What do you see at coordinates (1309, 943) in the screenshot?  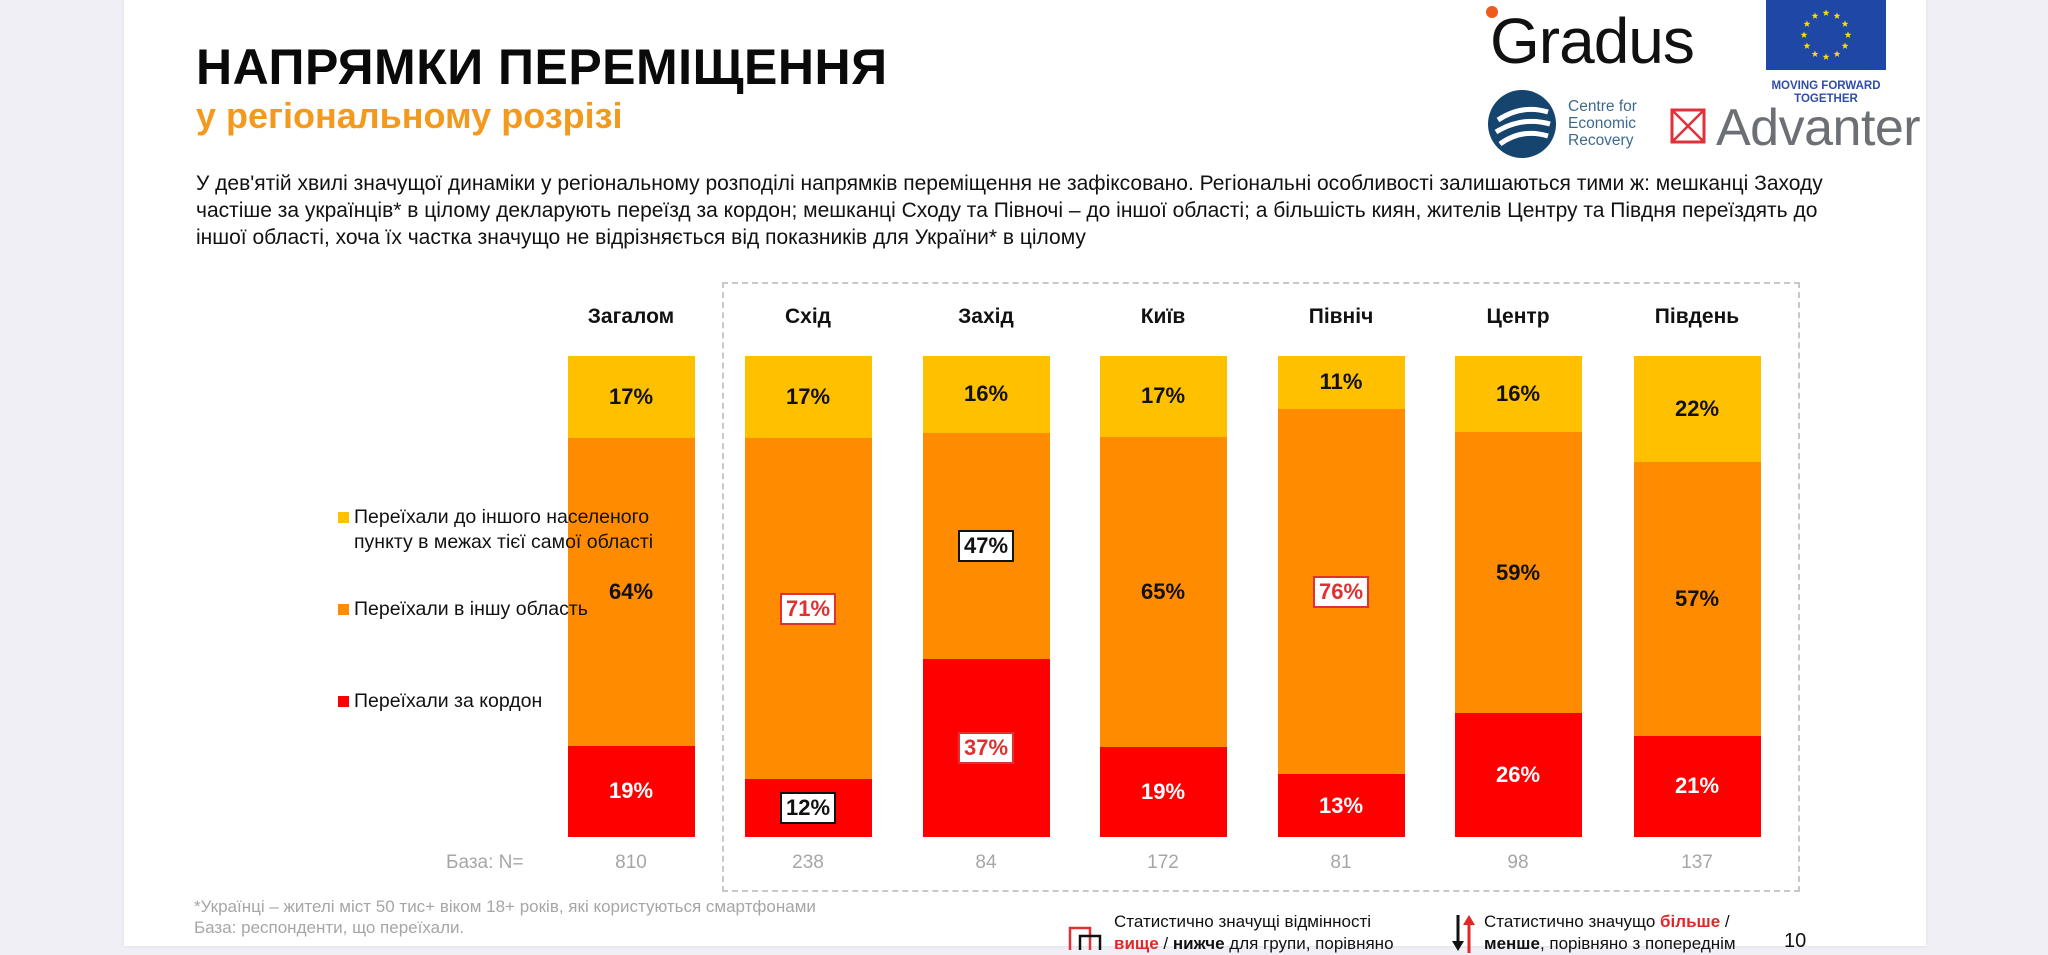 I see `sig-rest: для групи, порівняно` at bounding box center [1309, 943].